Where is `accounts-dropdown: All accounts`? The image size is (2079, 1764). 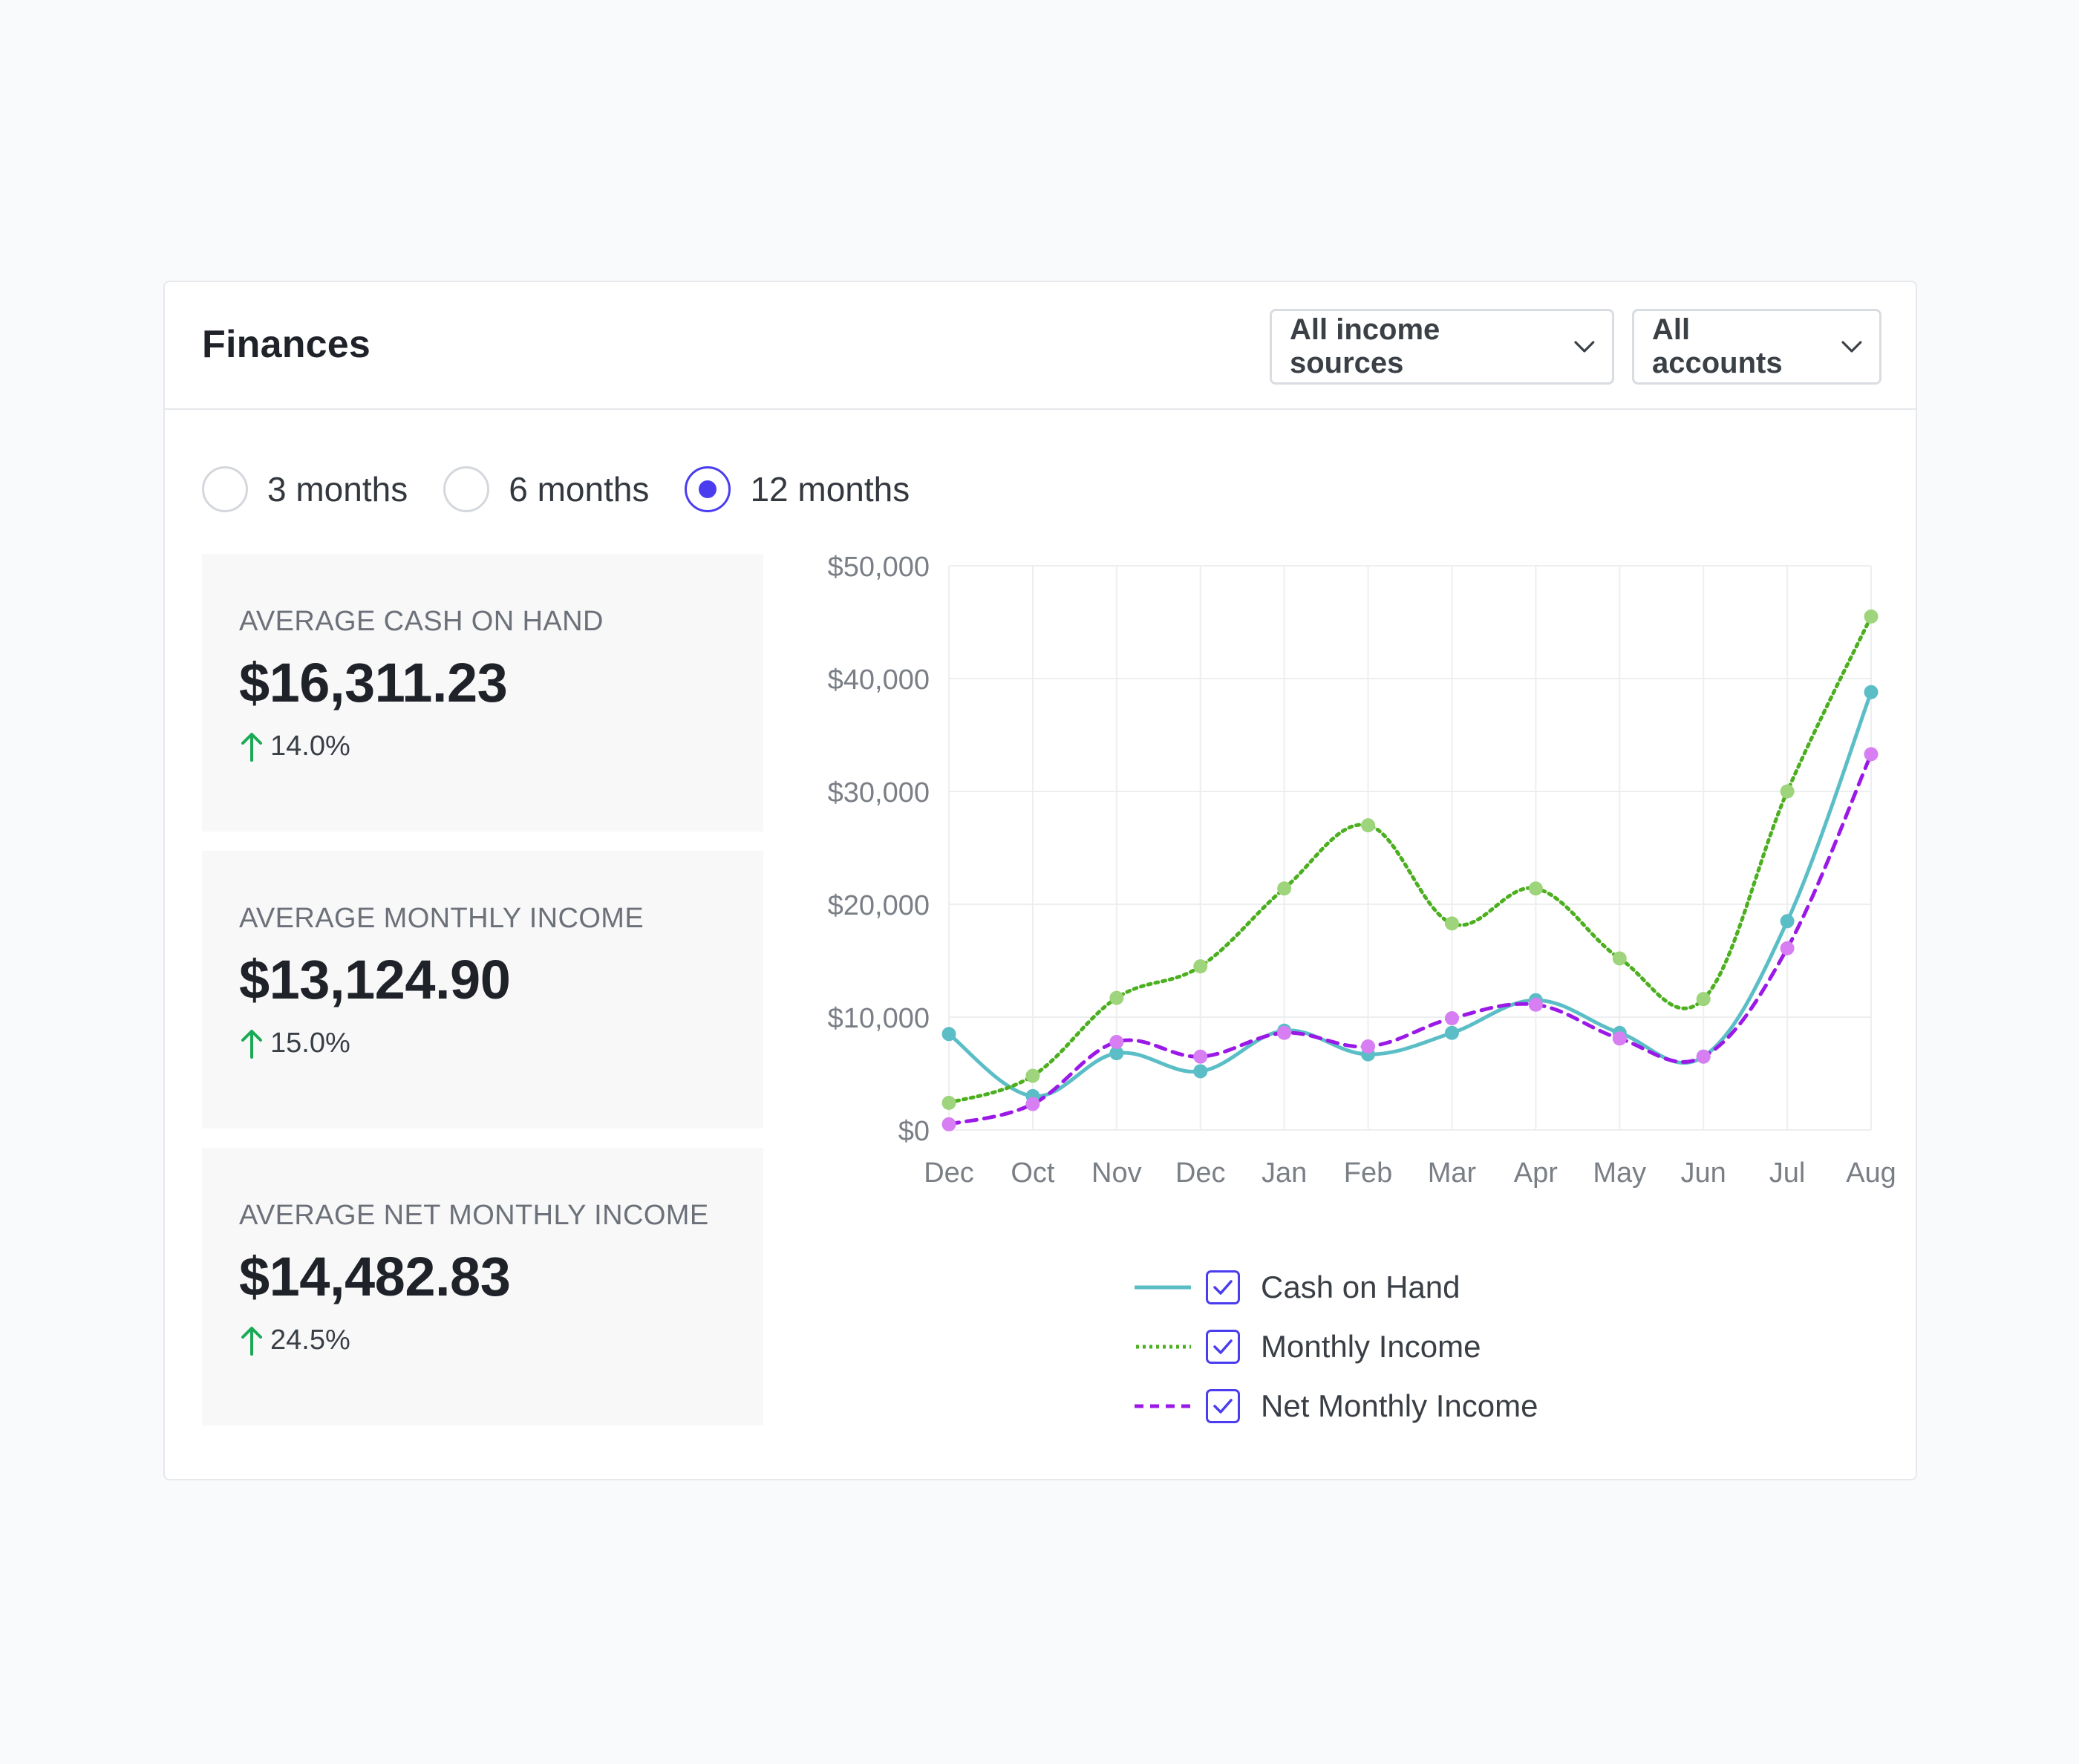 accounts-dropdown: All accounts is located at coordinates (1757, 347).